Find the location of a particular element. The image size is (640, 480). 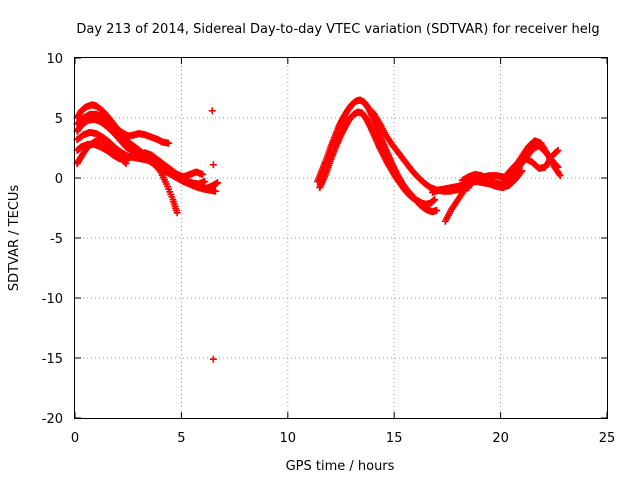

y-tick-label: 10 is located at coordinates (54, 59).